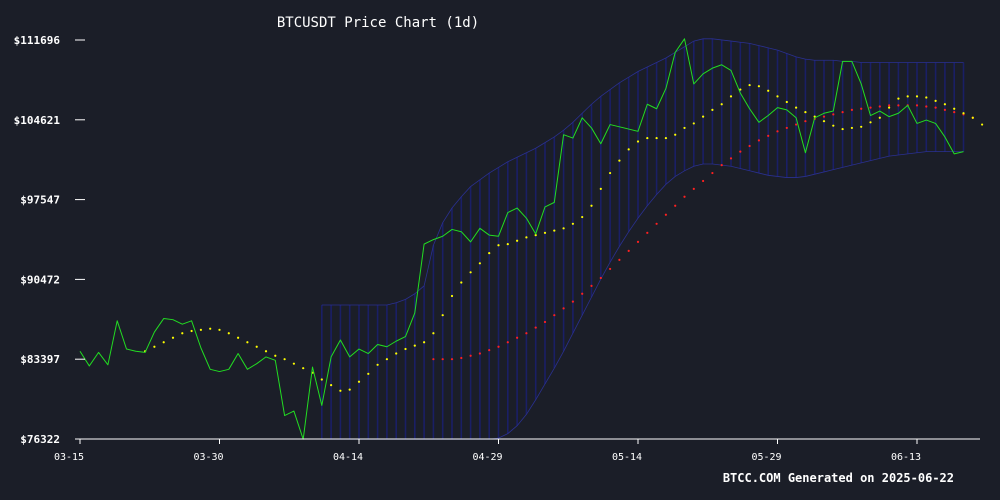 This screenshot has height=500, width=1000. I want to click on y-tick-label: $76322, so click(40, 439).